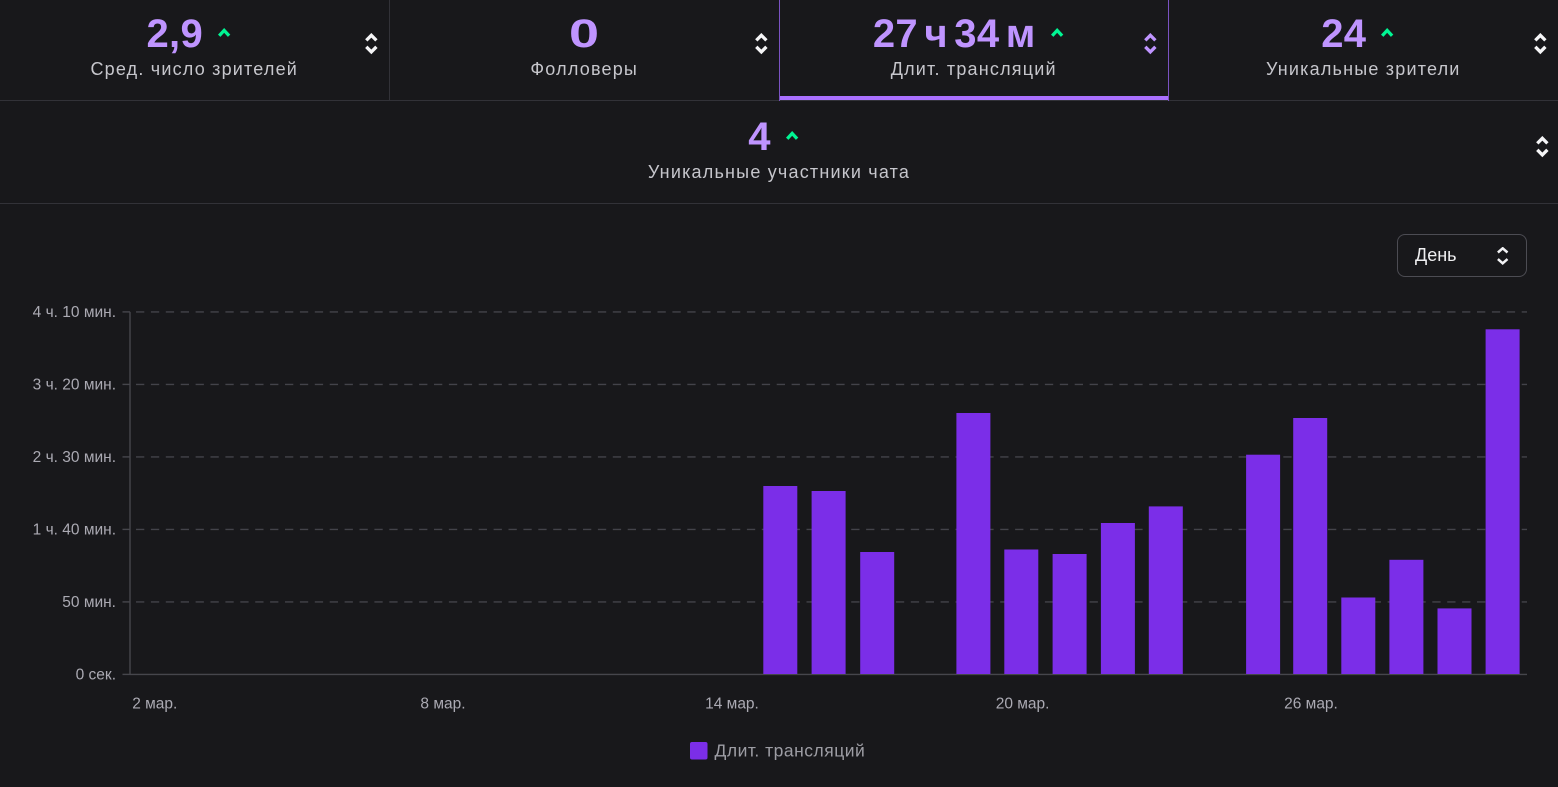  I want to click on svg-text: 20 мар., so click(1023, 704).